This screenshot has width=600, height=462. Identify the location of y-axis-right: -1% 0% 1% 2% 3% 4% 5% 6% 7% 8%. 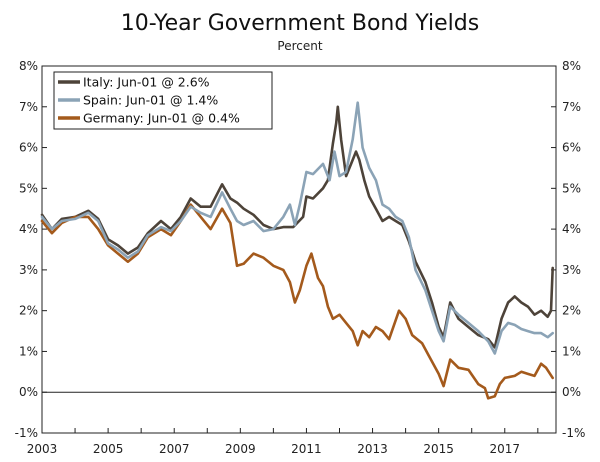
(568, 249).